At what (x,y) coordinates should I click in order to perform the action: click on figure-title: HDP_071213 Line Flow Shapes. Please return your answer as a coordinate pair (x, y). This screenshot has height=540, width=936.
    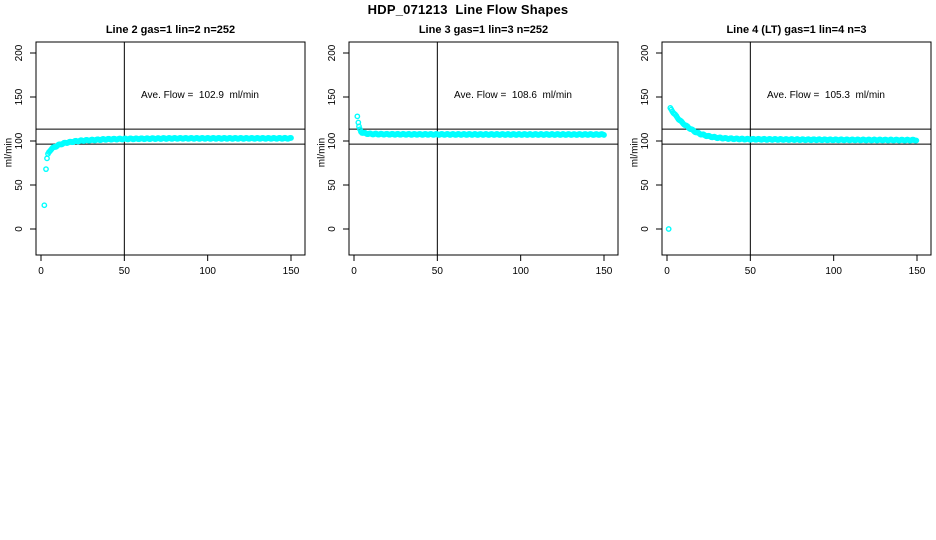
    Looking at the image, I should click on (468, 9).